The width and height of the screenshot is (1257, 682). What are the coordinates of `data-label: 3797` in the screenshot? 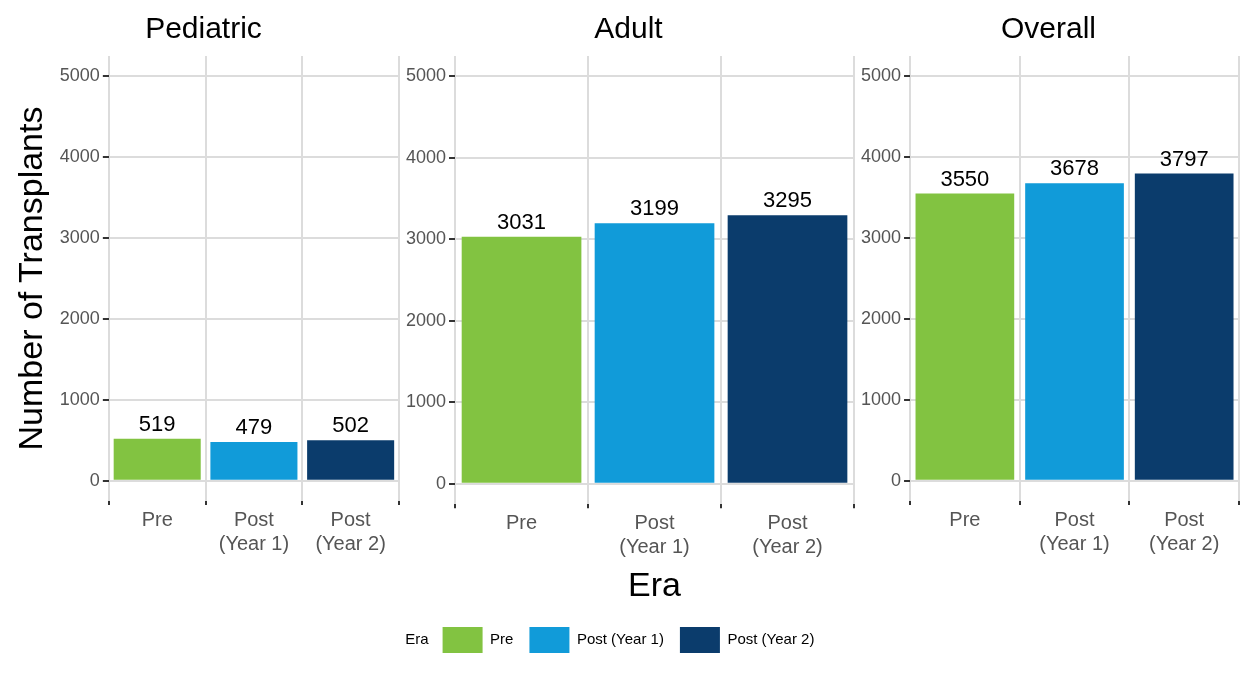 It's located at (1184, 158).